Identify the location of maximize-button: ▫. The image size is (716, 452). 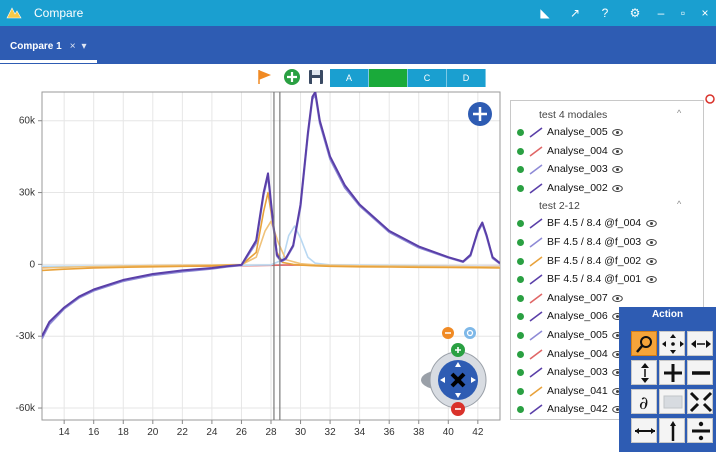
(683, 13).